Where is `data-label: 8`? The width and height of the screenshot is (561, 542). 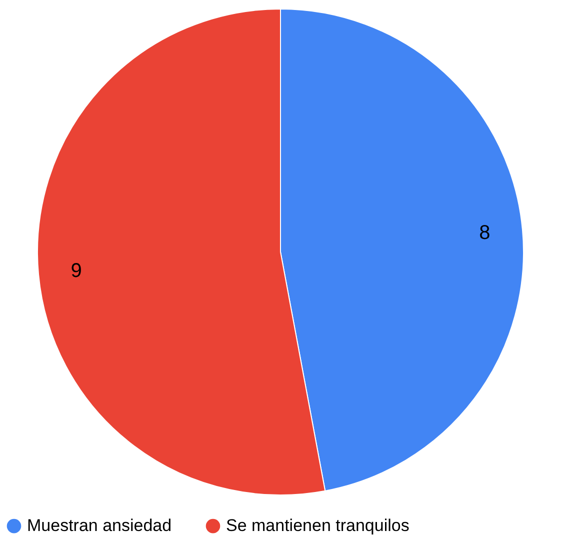 data-label: 8 is located at coordinates (484, 233).